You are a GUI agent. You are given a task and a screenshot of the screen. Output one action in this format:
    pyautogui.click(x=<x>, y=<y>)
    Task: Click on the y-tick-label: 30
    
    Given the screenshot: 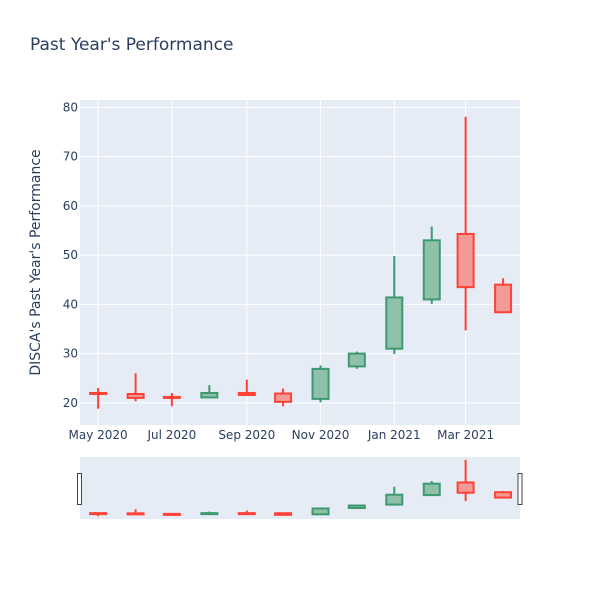 What is the action you would take?
    pyautogui.click(x=70, y=354)
    